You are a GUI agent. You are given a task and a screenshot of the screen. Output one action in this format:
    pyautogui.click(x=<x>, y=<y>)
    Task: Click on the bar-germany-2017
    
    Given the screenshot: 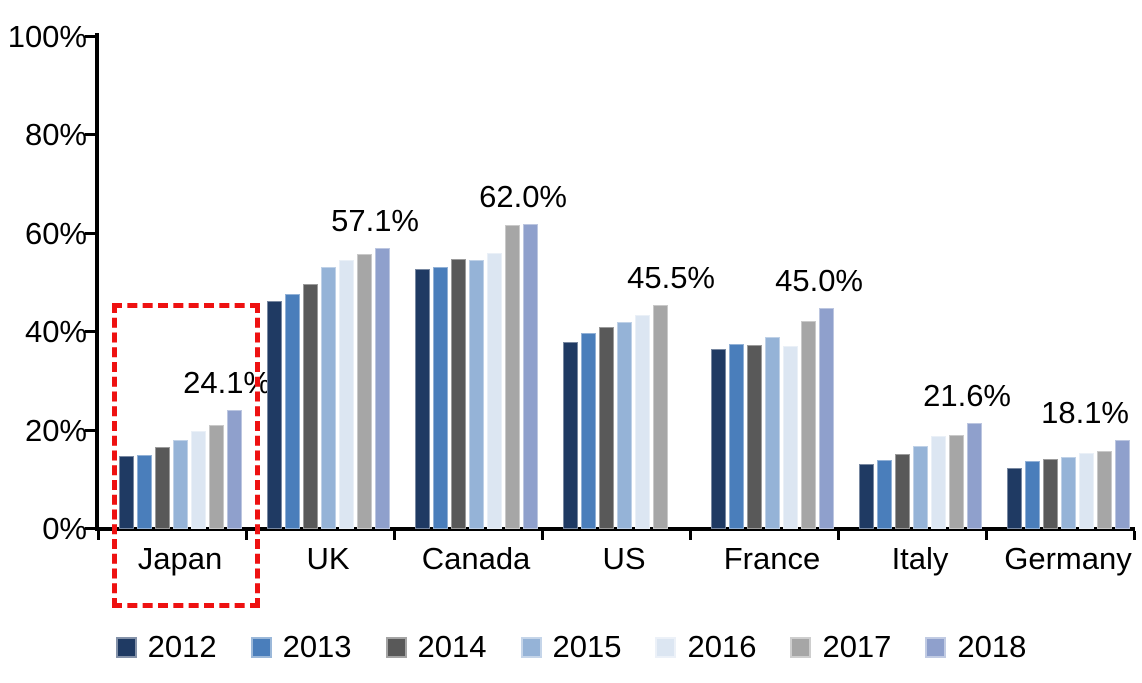 What is the action you would take?
    pyautogui.click(x=1104, y=489)
    